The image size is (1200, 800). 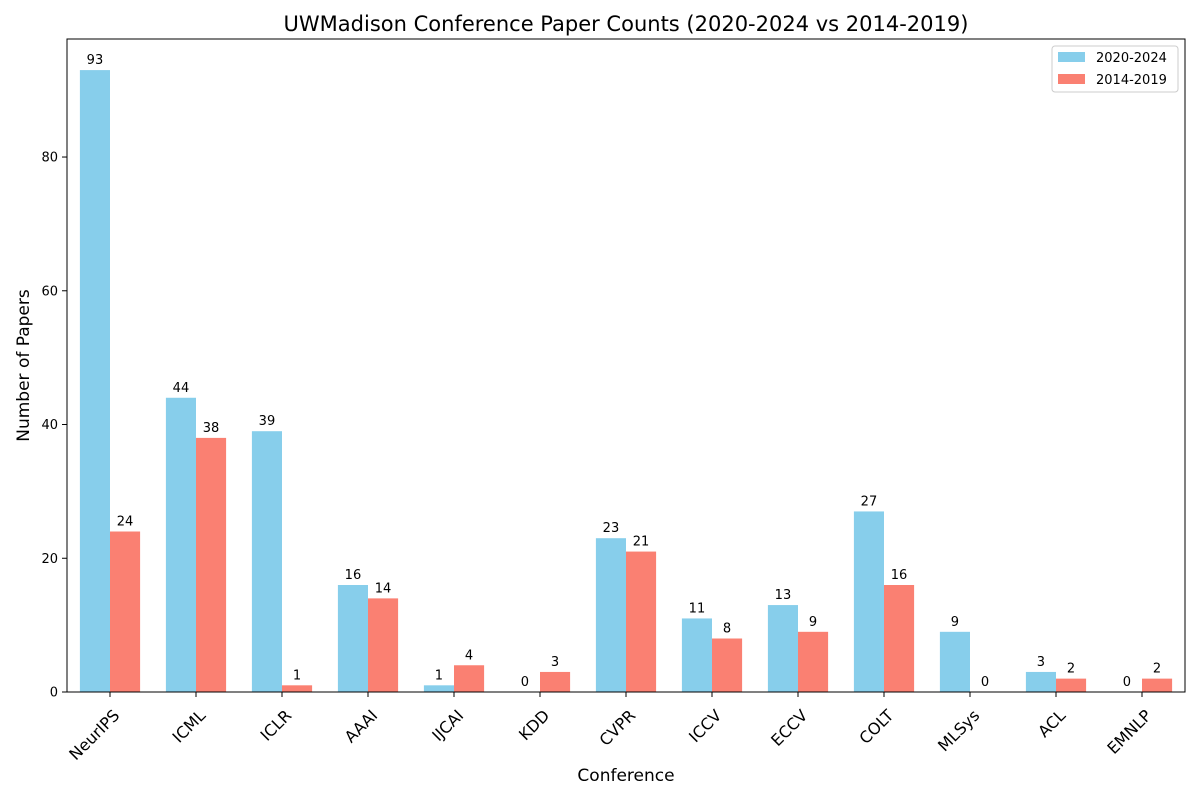 What do you see at coordinates (1131, 80) in the screenshot?
I see `legend-label-2014-2019: 2014-2019` at bounding box center [1131, 80].